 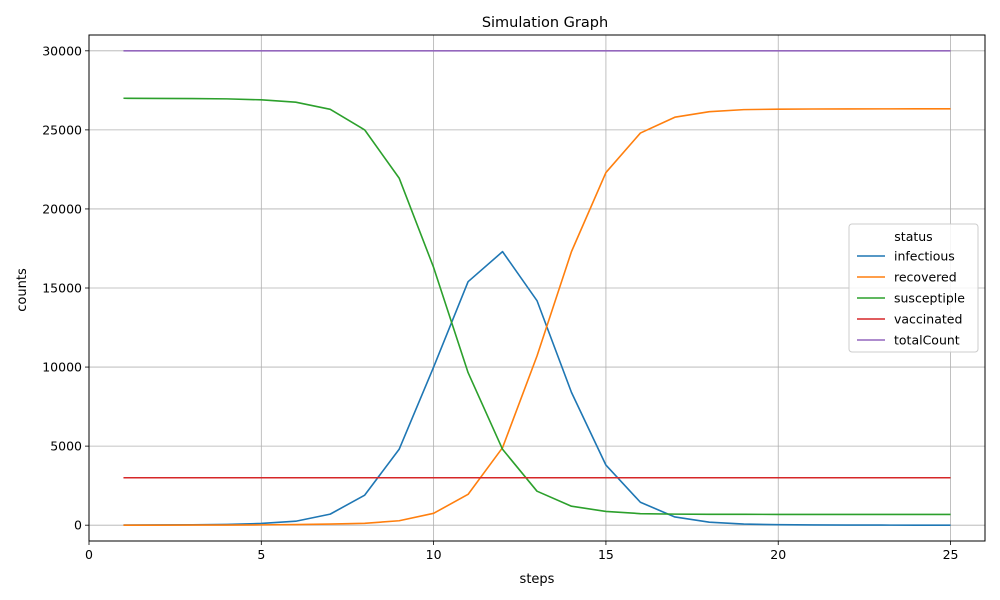 What do you see at coordinates (434, 554) in the screenshot?
I see `x-tick-label: 10` at bounding box center [434, 554].